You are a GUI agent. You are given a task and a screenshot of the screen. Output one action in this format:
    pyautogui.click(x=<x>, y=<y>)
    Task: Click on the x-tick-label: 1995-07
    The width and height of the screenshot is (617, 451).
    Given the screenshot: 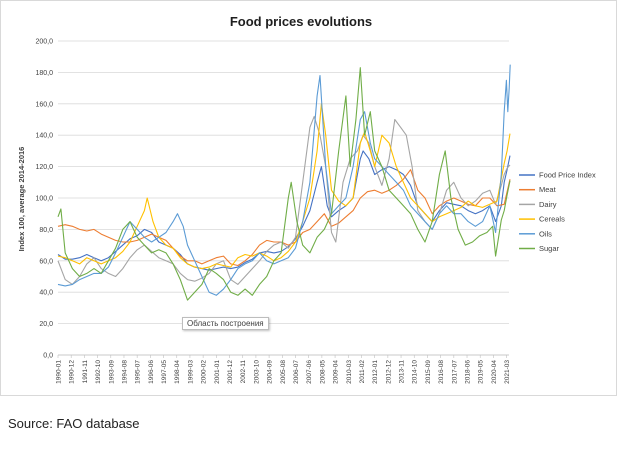 What is the action you would take?
    pyautogui.click(x=138, y=372)
    